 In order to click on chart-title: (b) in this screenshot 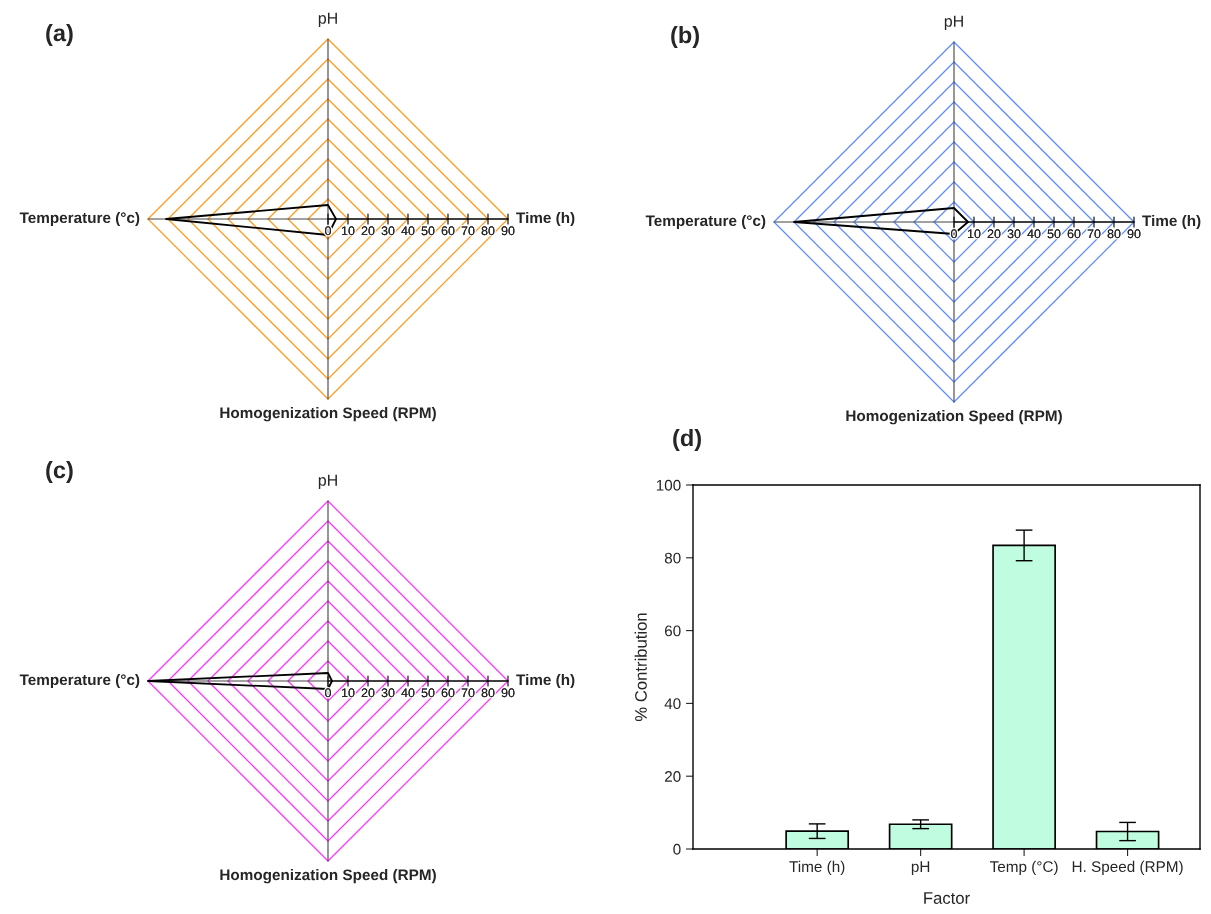, I will do `click(685, 37)`.